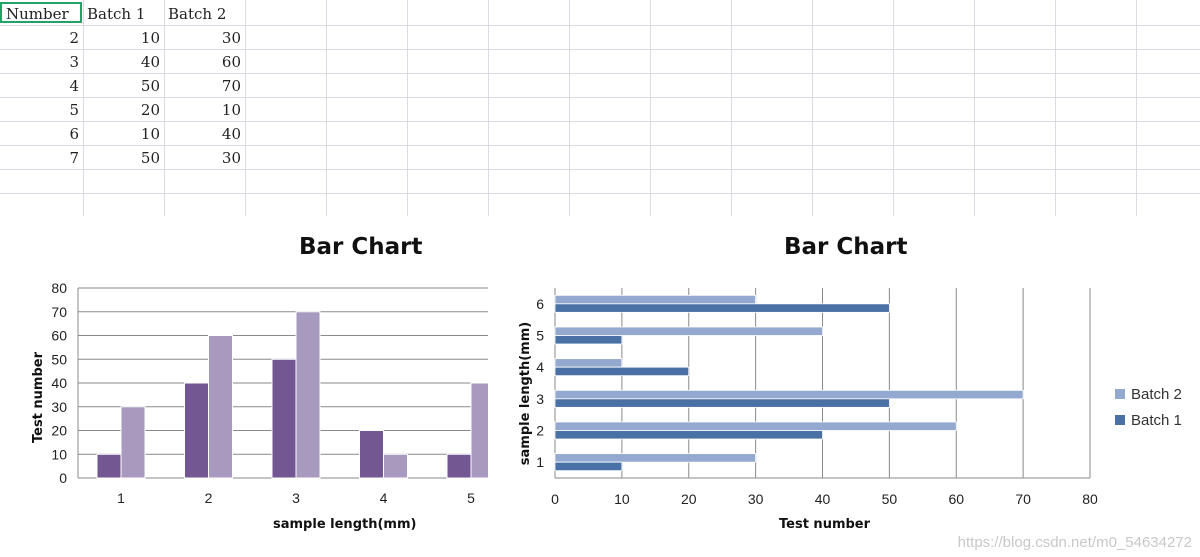 Image resolution: width=1200 pixels, height=557 pixels. I want to click on y-tick-label: 5, so click(540, 336).